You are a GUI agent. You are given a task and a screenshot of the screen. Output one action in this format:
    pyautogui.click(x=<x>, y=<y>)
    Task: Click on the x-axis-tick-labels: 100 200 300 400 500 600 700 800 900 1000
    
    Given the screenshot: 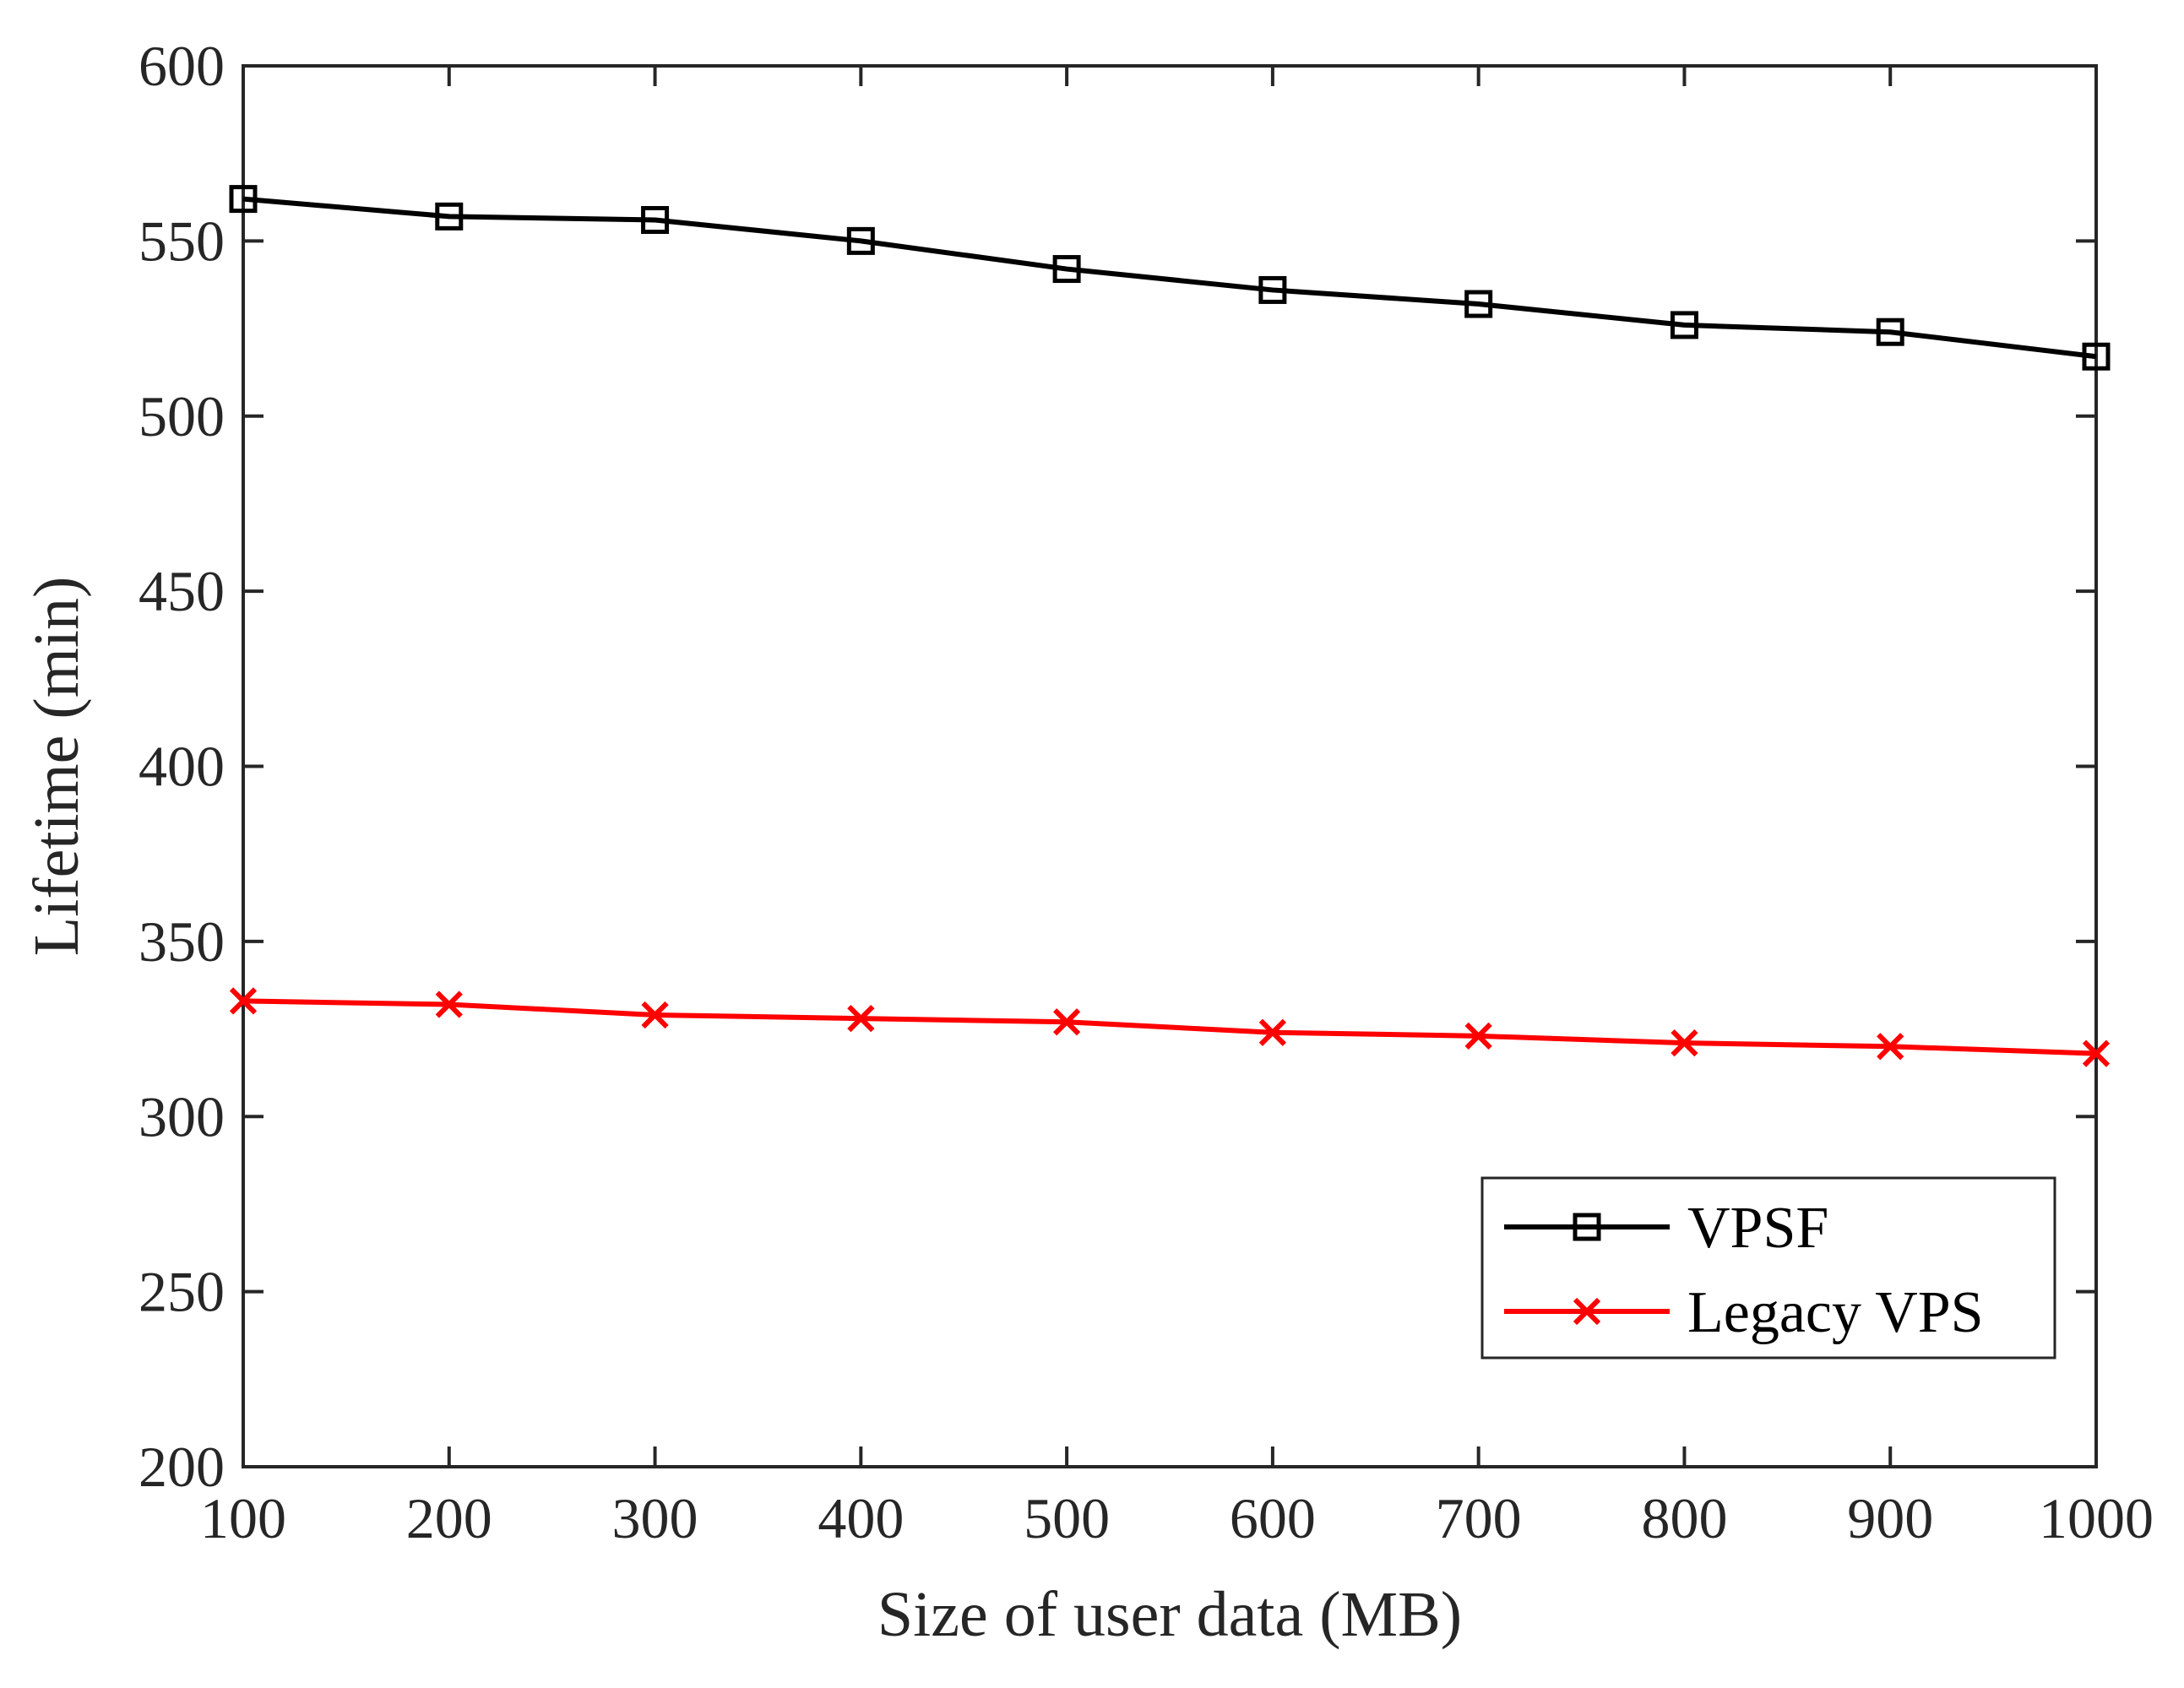 What is the action you would take?
    pyautogui.click(x=1177, y=1518)
    